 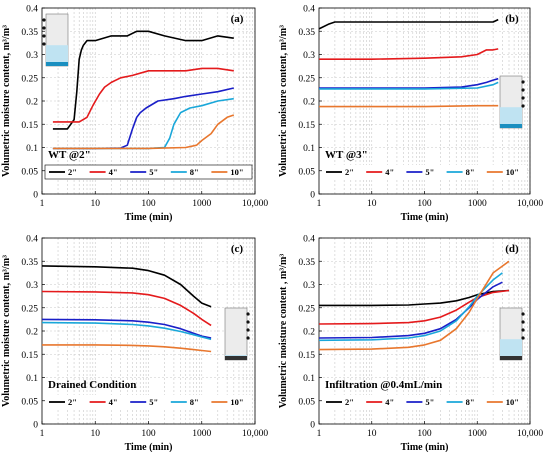 What do you see at coordinates (29, 172) in the screenshot?
I see `y-tick-label: 0.05` at bounding box center [29, 172].